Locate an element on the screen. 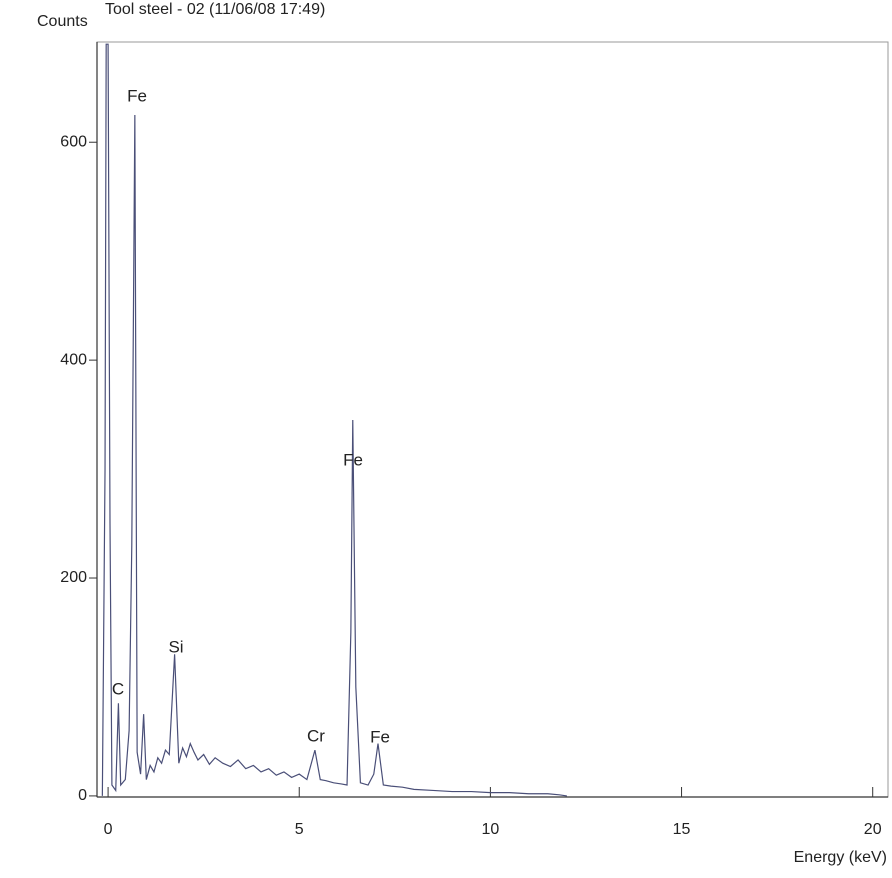 The width and height of the screenshot is (892, 878). peak-label: C is located at coordinates (118, 688).